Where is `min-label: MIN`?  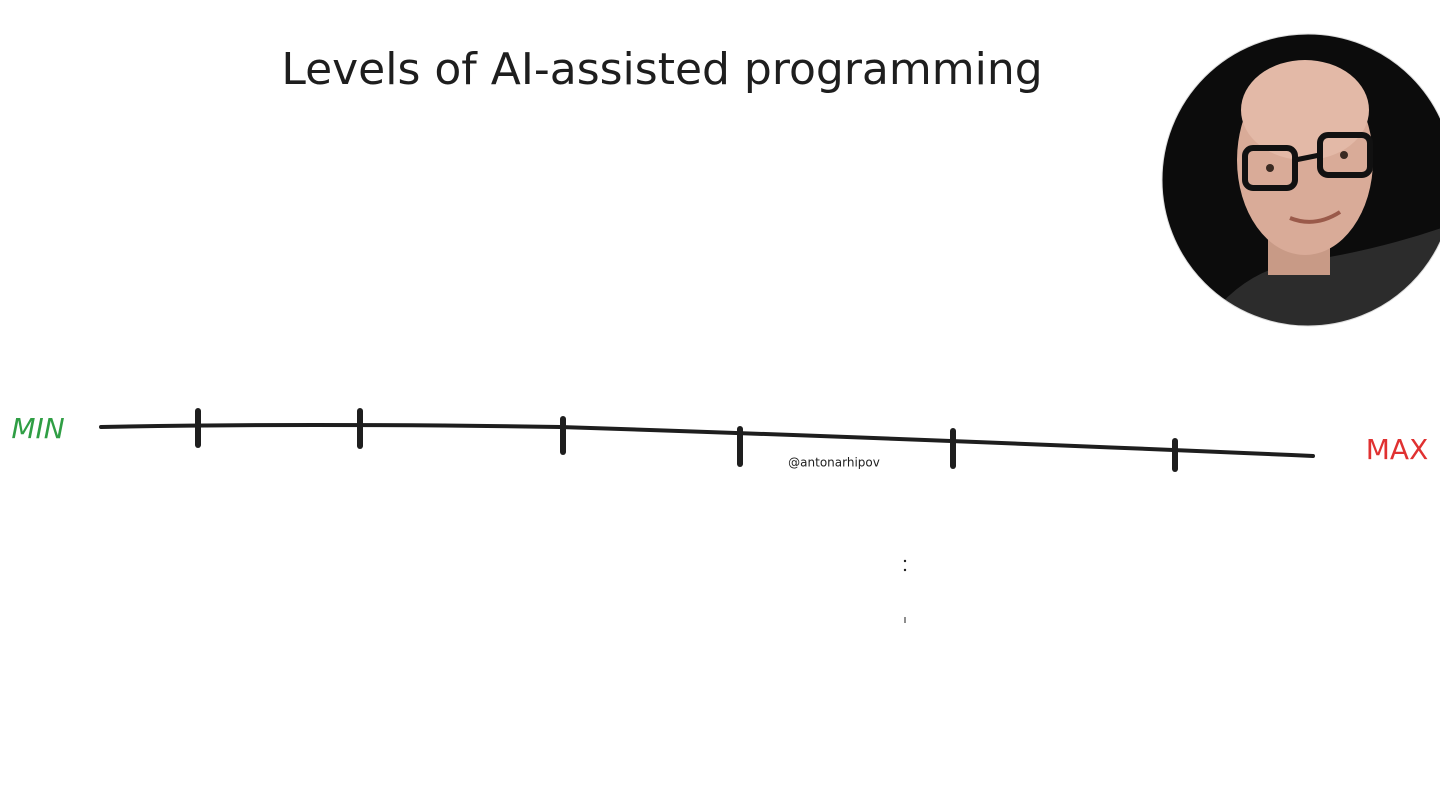 min-label: MIN is located at coordinates (37, 428).